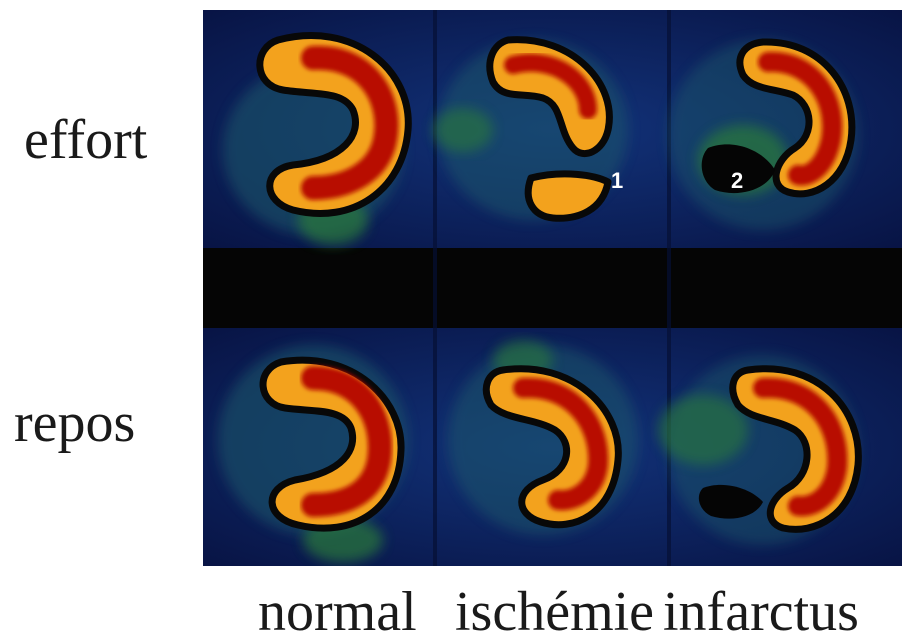 Image resolution: width=902 pixels, height=643 pixels. Describe the element at coordinates (760, 450) in the screenshot. I see `scan-repos-infarctus` at that location.